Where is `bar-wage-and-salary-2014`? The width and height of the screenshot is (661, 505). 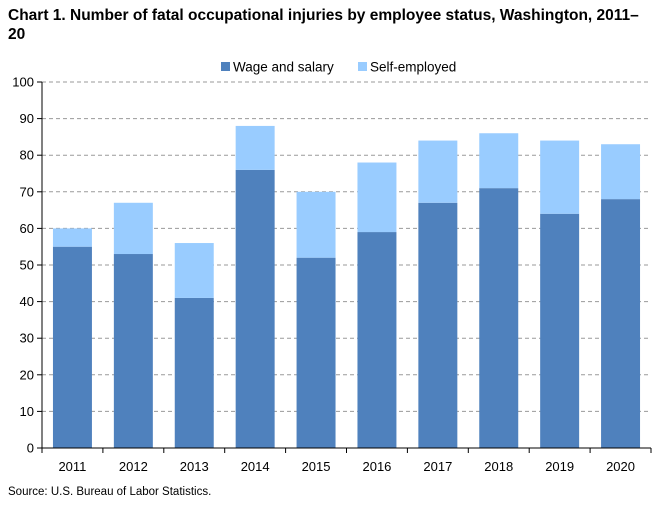
bar-wage-and-salary-2014 is located at coordinates (255, 308).